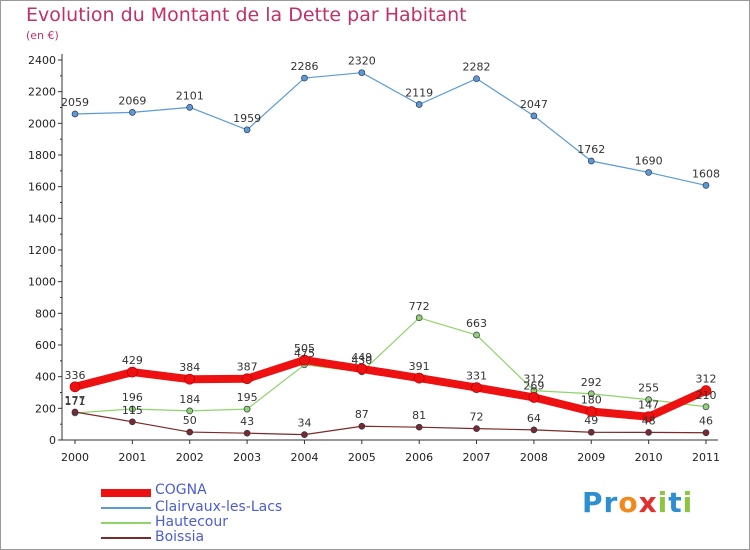 This screenshot has width=750, height=550. Describe the element at coordinates (591, 400) in the screenshot. I see `data-label-cogna: 180` at that location.